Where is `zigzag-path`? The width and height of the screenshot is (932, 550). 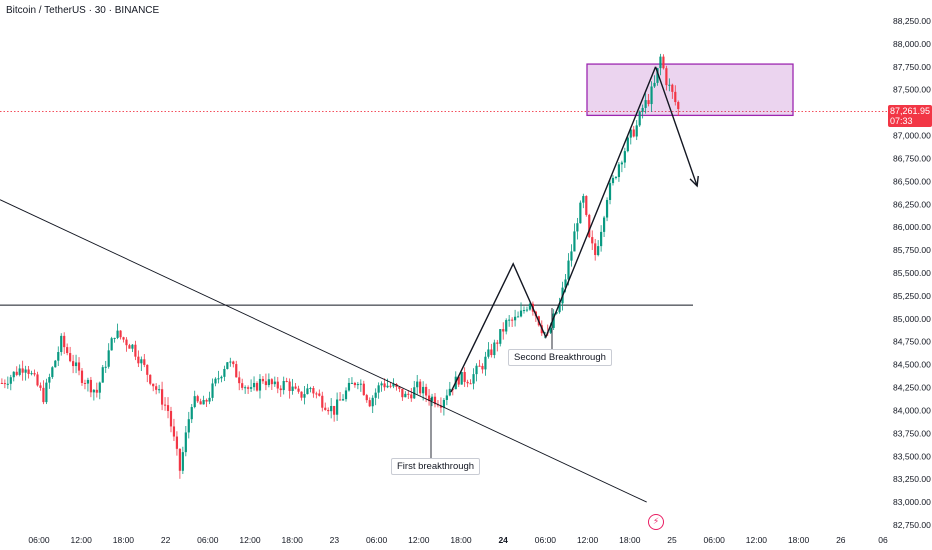 zigzag-path is located at coordinates (553, 229).